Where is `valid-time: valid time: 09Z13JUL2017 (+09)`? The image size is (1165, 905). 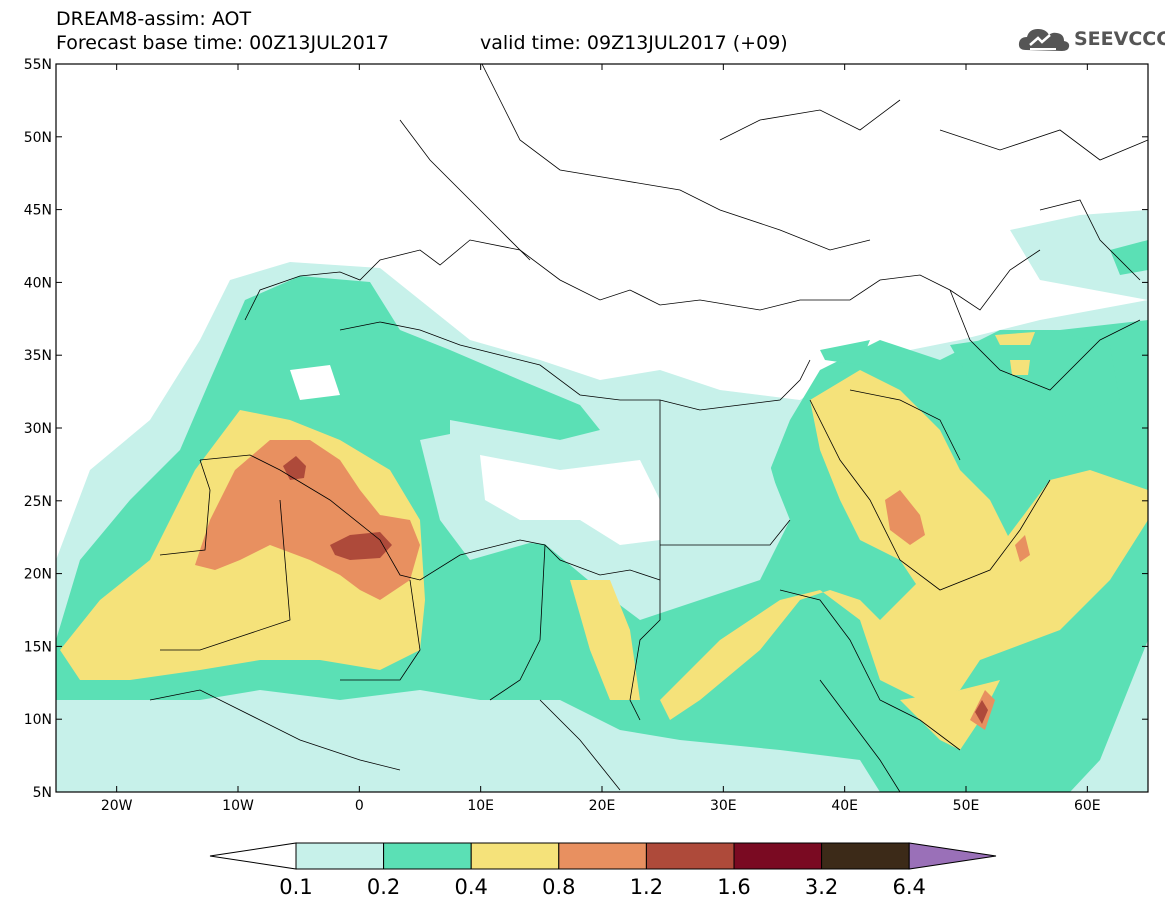
valid-time: valid time: 09Z13JUL2017 (+09) is located at coordinates (634, 43).